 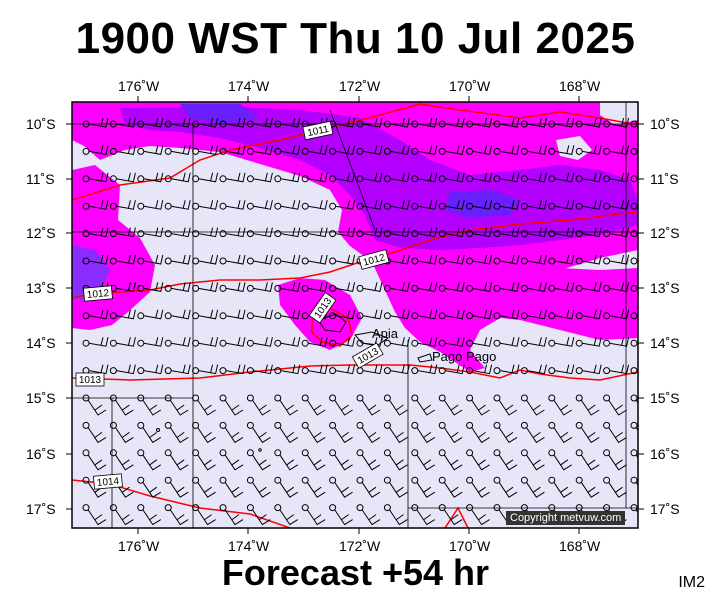 What do you see at coordinates (665, 343) in the screenshot?
I see `lat-label-right-14: 14˚S` at bounding box center [665, 343].